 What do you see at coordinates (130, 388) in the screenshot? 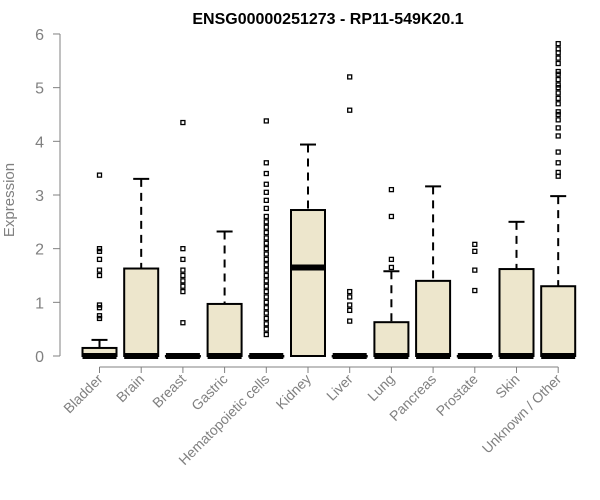
I see `x-tick-label: Brain` at bounding box center [130, 388].